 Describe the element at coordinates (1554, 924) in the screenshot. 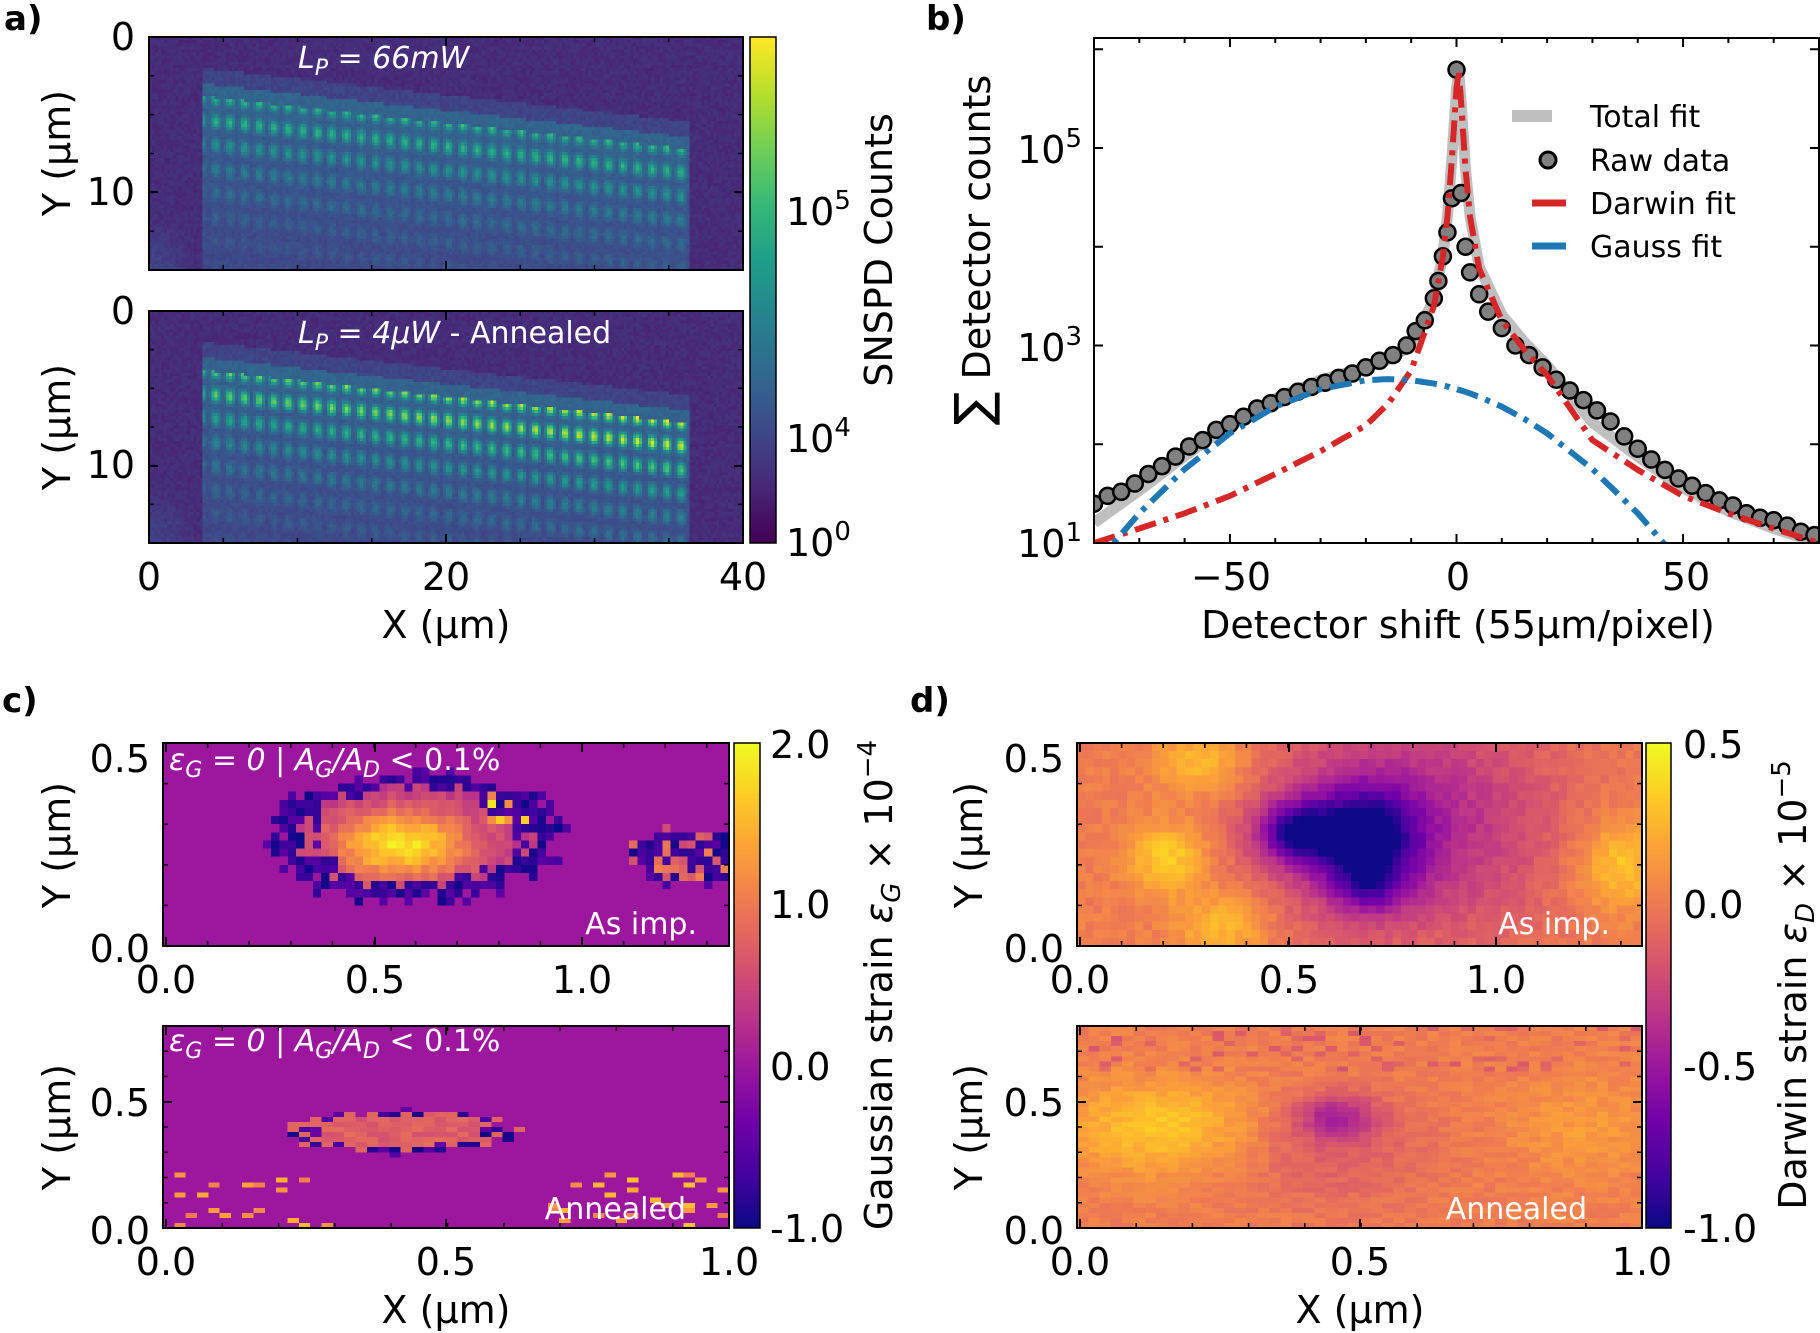

I see `label-d-as-imp: As imp.` at that location.